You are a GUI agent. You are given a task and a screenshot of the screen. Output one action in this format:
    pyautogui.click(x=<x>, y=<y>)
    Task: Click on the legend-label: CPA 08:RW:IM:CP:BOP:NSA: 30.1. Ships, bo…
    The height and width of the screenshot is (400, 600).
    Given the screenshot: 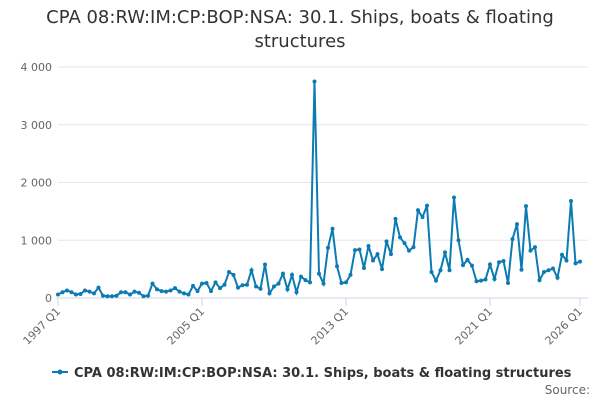 What is the action you would take?
    pyautogui.click(x=323, y=373)
    